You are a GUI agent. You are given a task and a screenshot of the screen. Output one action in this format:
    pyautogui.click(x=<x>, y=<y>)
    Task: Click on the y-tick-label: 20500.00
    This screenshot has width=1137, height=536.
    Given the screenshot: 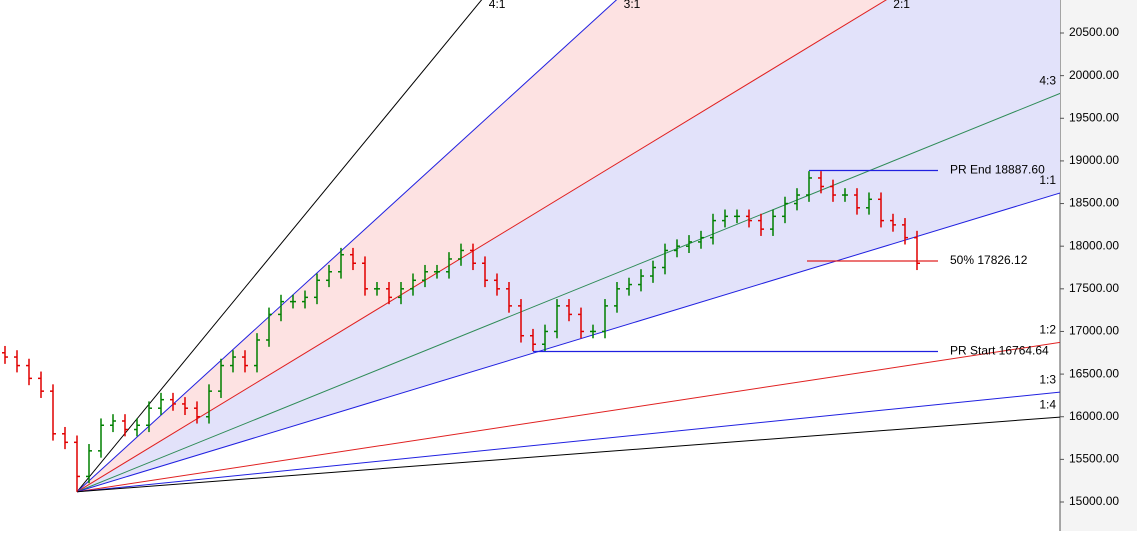 What is the action you would take?
    pyautogui.click(x=1094, y=32)
    